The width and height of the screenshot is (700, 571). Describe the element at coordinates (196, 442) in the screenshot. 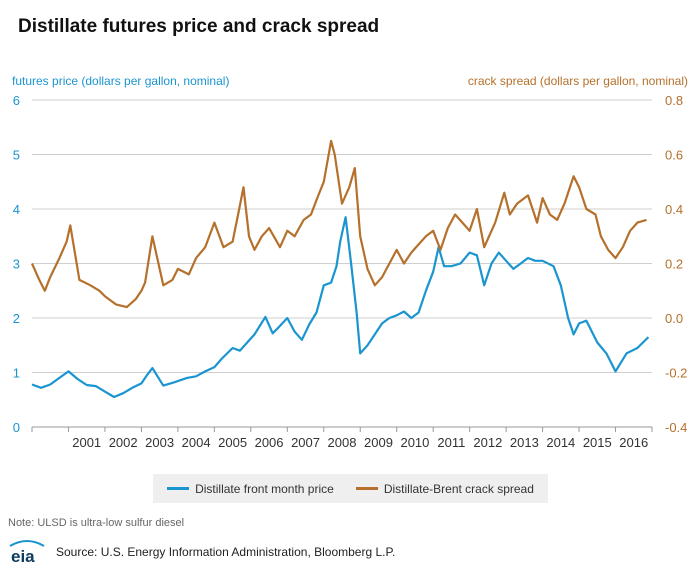

I see `x-tick-label: 2004` at that location.